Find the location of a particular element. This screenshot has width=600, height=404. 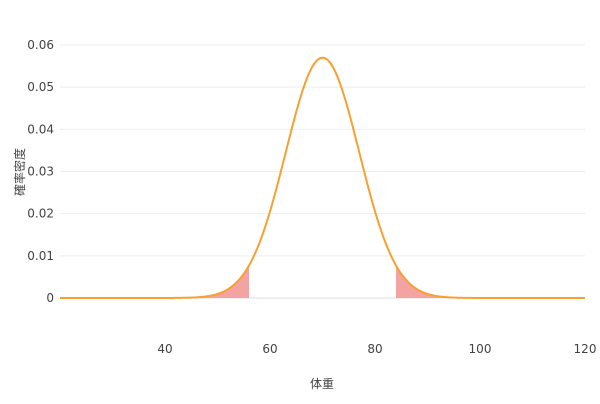

y-axis: 0 0.01 0.02 0.03 0.04 0.05 0.06 is located at coordinates (40, 171).